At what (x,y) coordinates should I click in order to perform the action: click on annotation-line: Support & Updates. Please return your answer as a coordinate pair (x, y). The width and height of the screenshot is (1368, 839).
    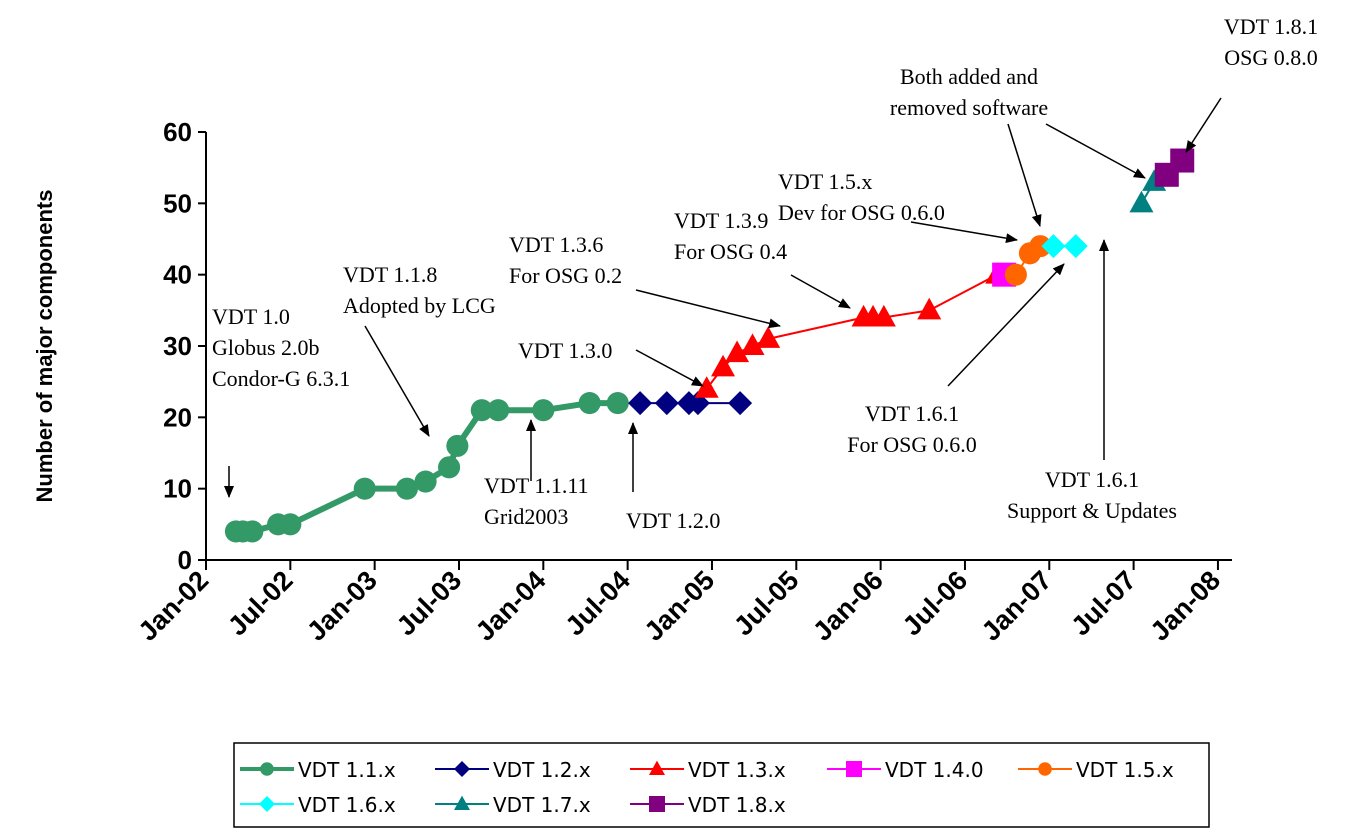
    Looking at the image, I should click on (1092, 510).